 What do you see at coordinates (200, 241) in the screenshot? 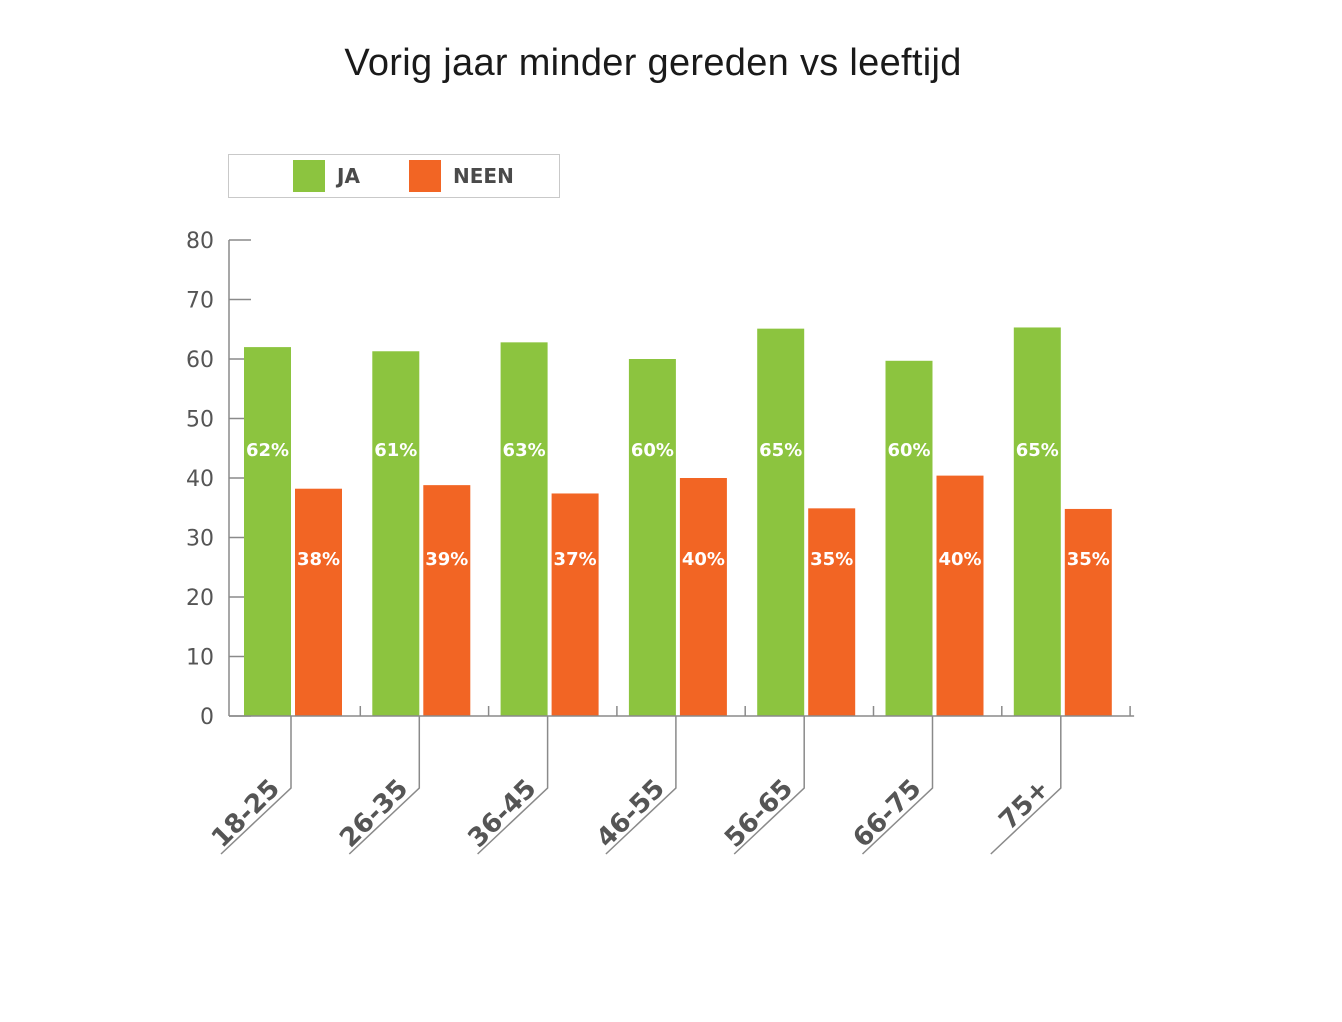
I see `y-tick-label: 80` at bounding box center [200, 241].